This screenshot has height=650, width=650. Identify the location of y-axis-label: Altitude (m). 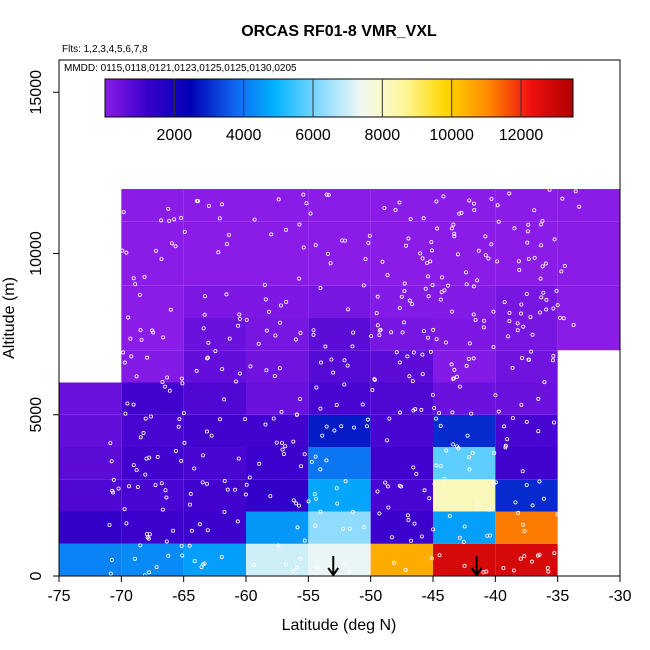
(9, 318).